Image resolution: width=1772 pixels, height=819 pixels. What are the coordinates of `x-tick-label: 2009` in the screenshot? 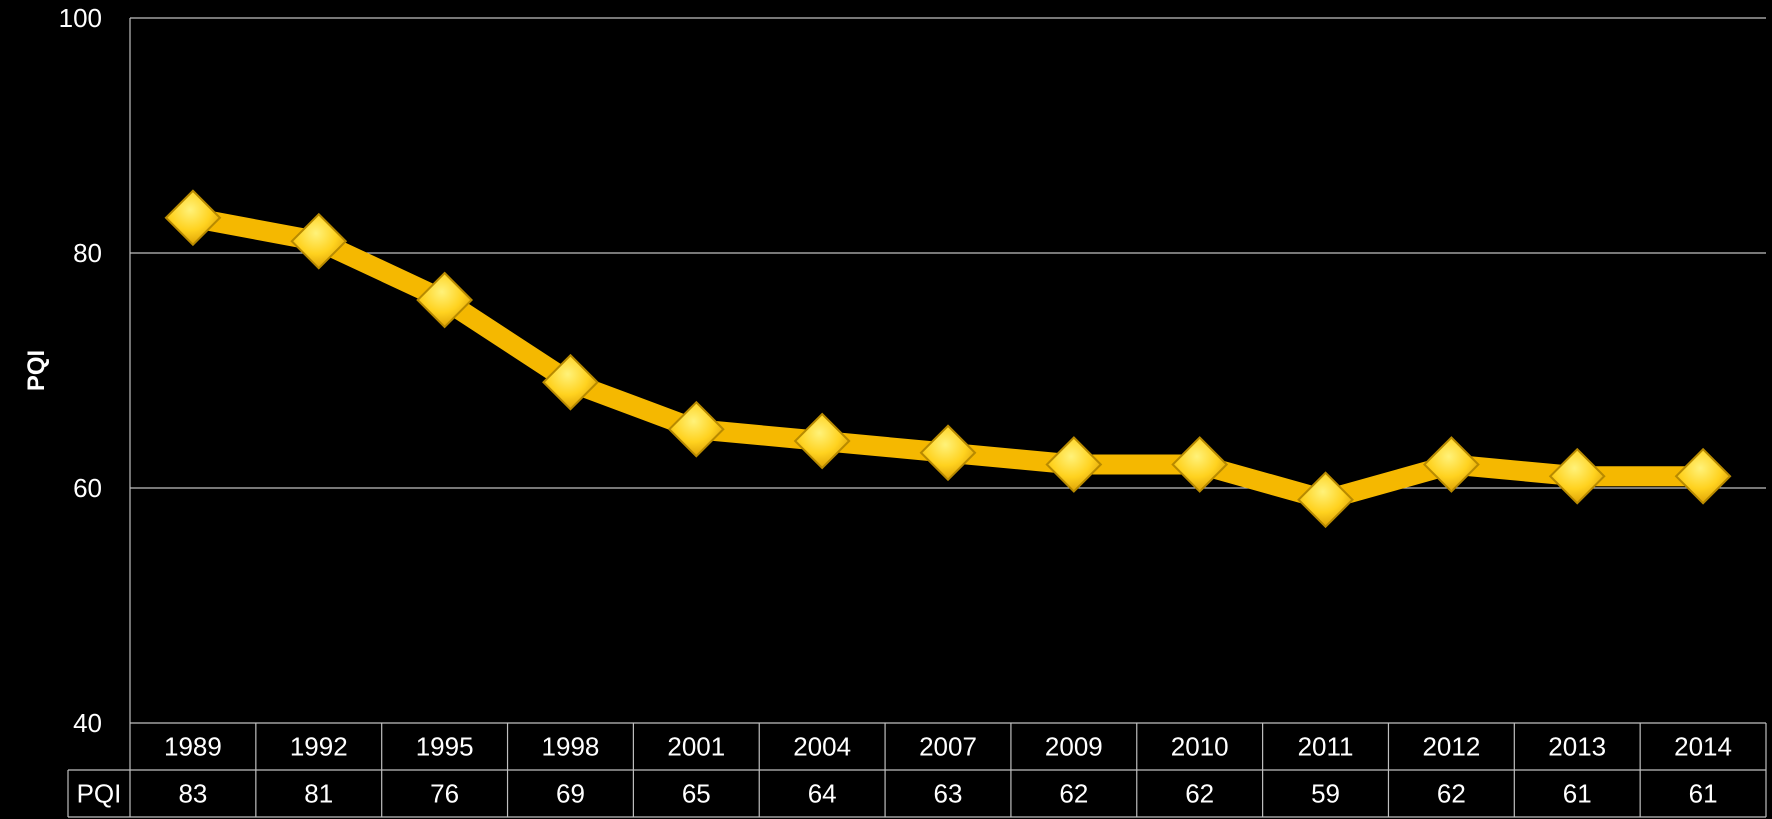 It's located at (1074, 747).